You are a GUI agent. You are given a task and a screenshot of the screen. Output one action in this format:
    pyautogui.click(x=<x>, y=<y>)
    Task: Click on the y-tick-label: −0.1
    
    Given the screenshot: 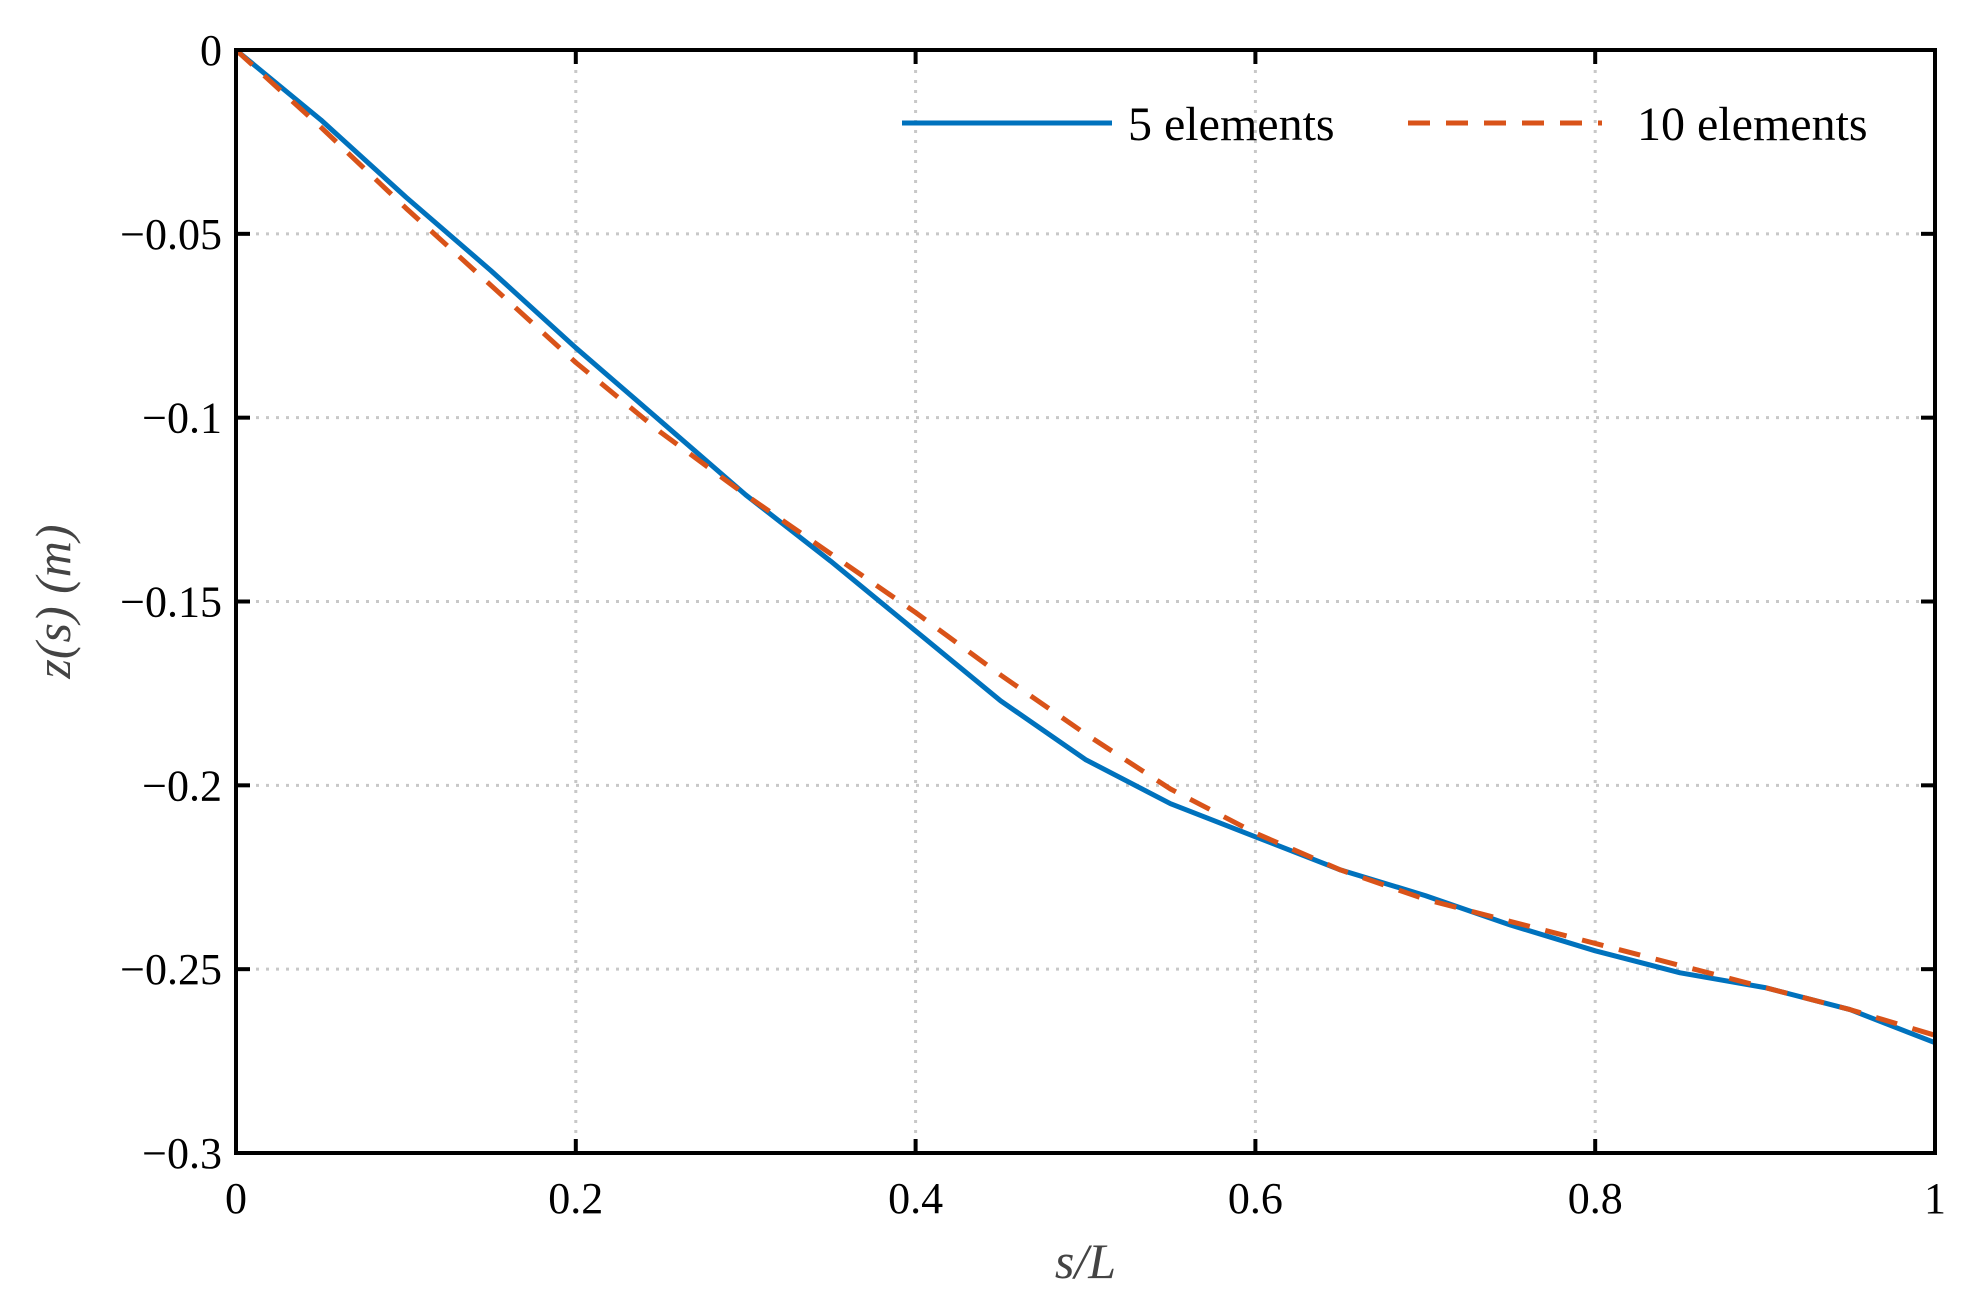 What is the action you would take?
    pyautogui.click(x=182, y=418)
    